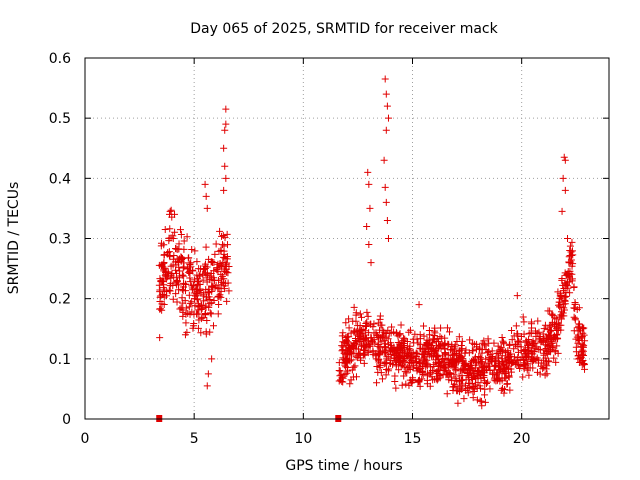 The image size is (640, 480). I want to click on x-tick-label: 10, so click(303, 439).